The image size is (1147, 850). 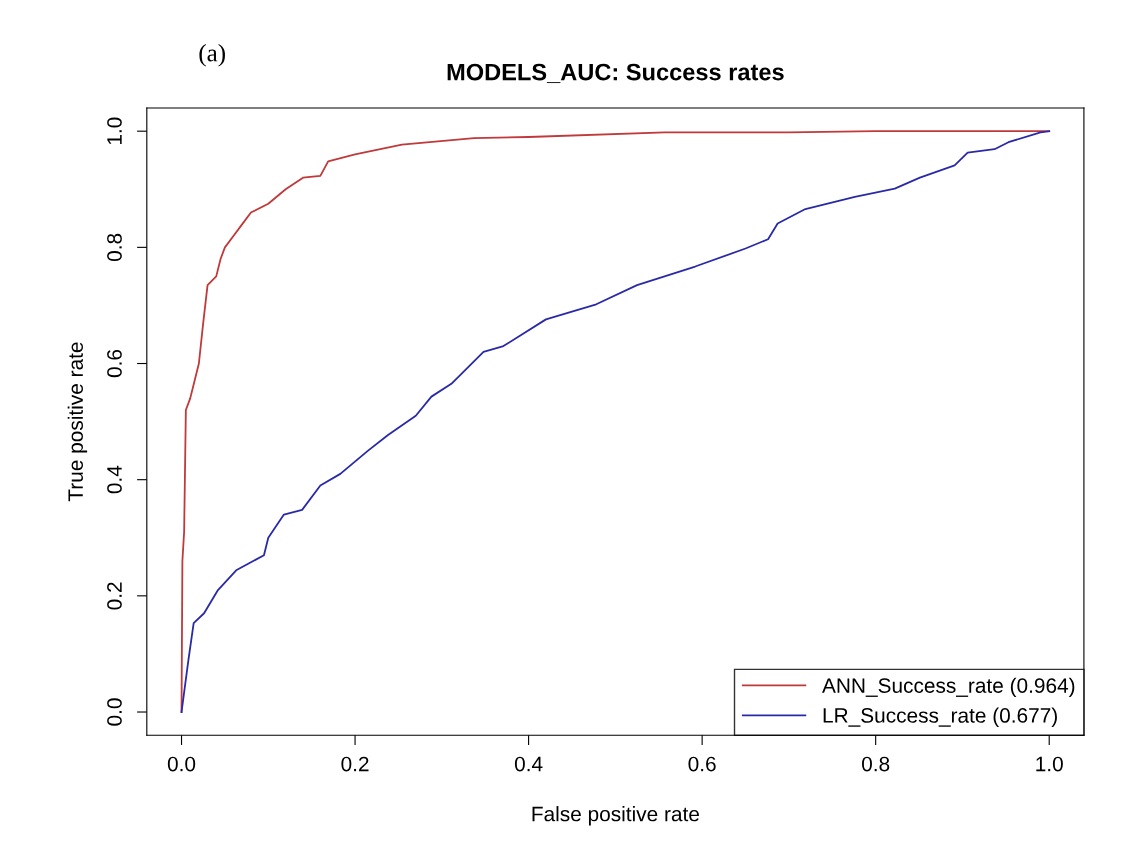 What do you see at coordinates (528, 764) in the screenshot?
I see `x-tick-label: 0.4` at bounding box center [528, 764].